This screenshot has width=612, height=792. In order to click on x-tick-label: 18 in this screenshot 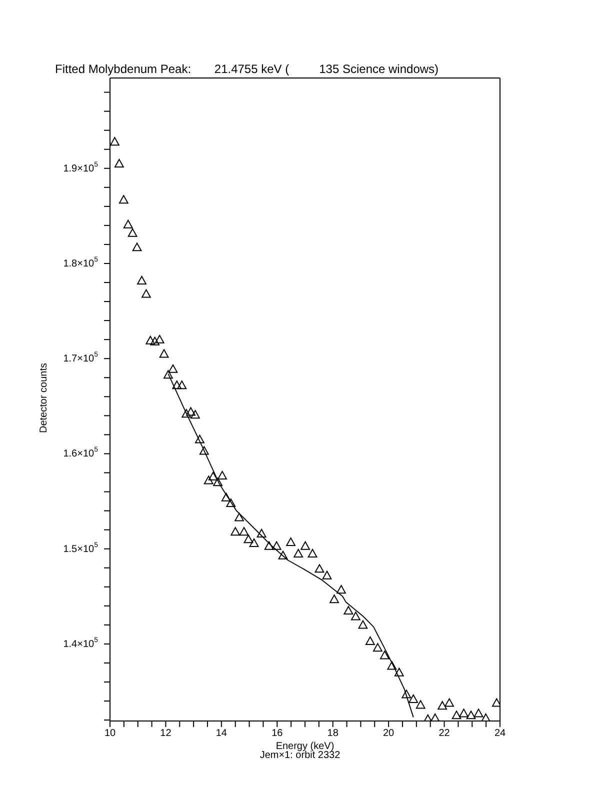, I will do `click(333, 734)`.